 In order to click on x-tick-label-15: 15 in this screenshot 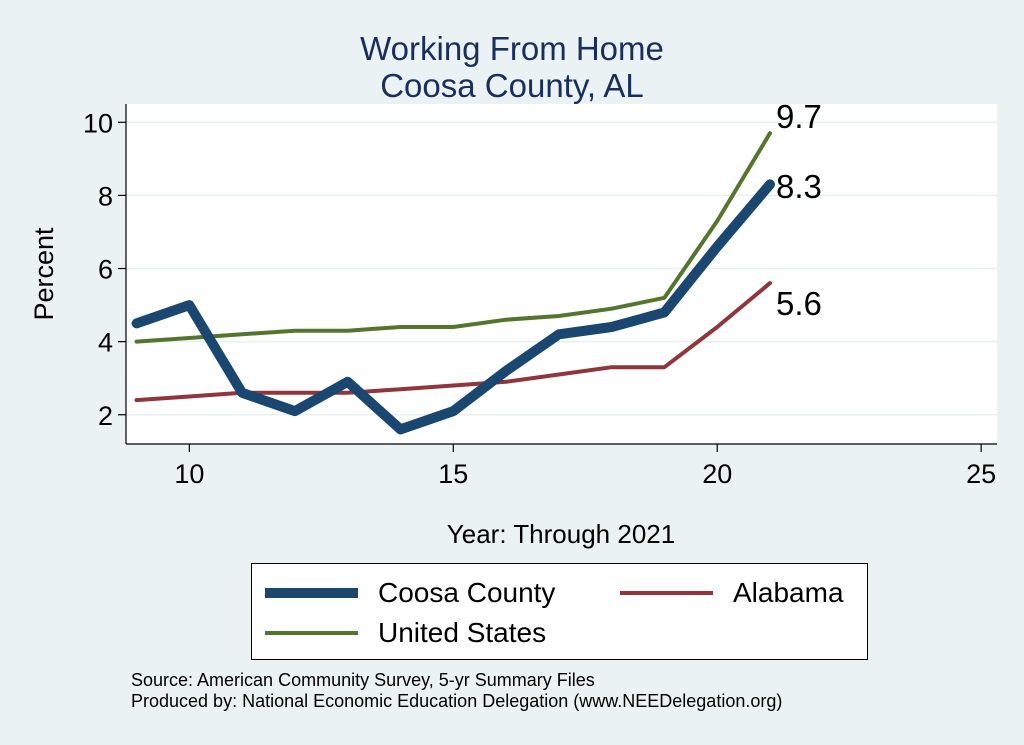, I will do `click(453, 474)`.